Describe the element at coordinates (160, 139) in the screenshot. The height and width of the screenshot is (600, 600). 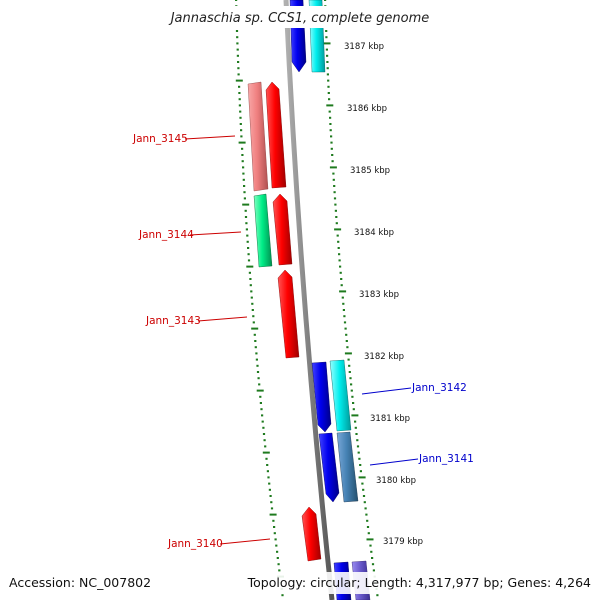
I see `gene-label: Jann_3145` at that location.